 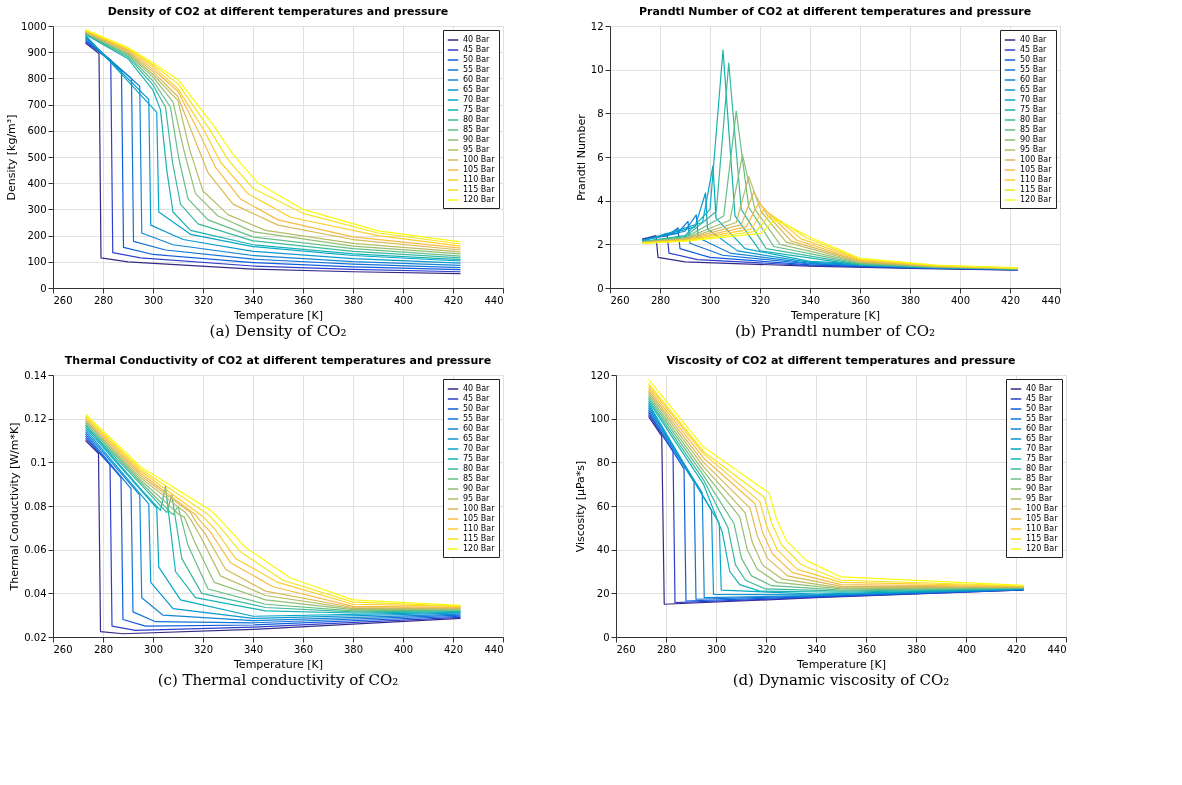 I want to click on y-tick-label: 80, so click(x=603, y=462).